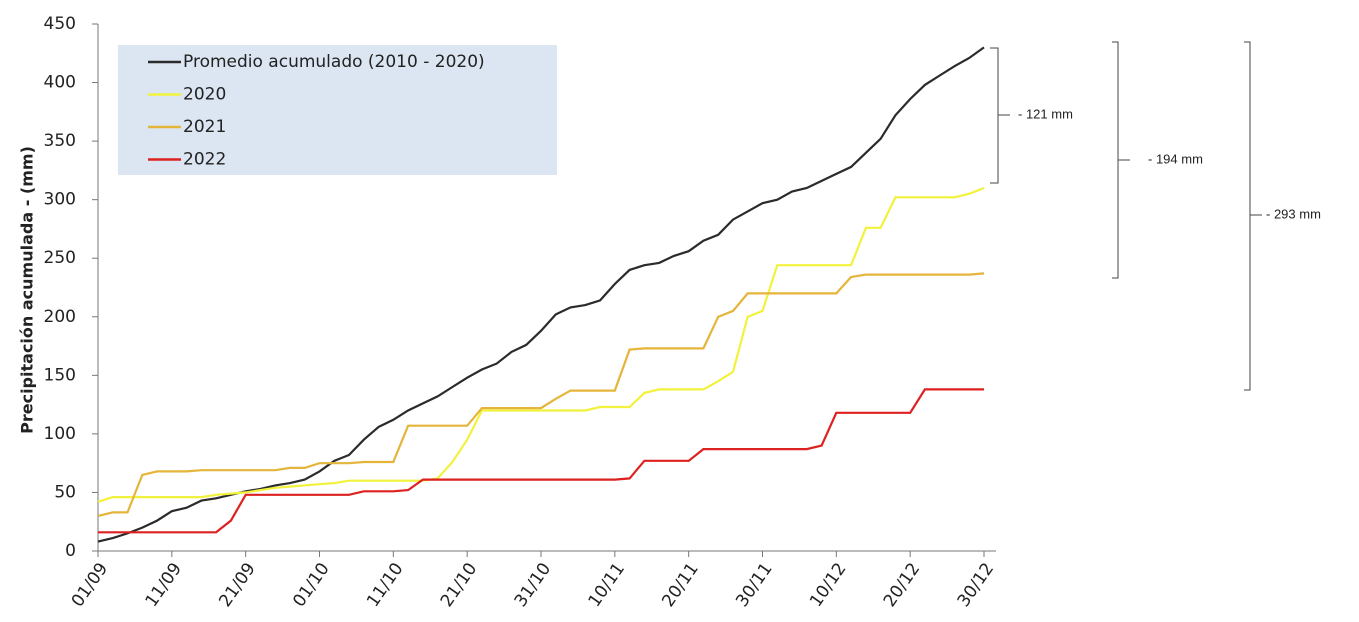 Image resolution: width=1359 pixels, height=622 pixels. What do you see at coordinates (60, 24) in the screenshot?
I see `y-tick-label: 450` at bounding box center [60, 24].